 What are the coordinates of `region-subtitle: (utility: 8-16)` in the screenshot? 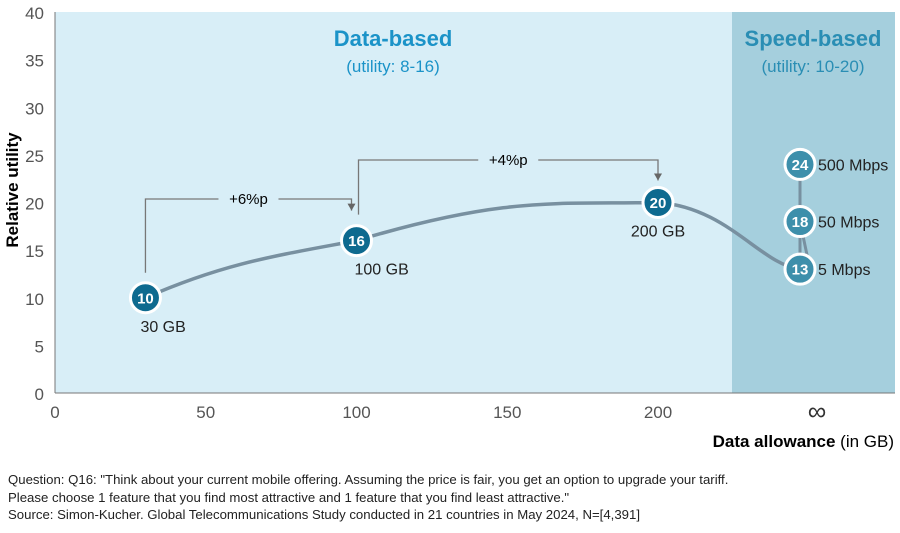 It's located at (393, 66).